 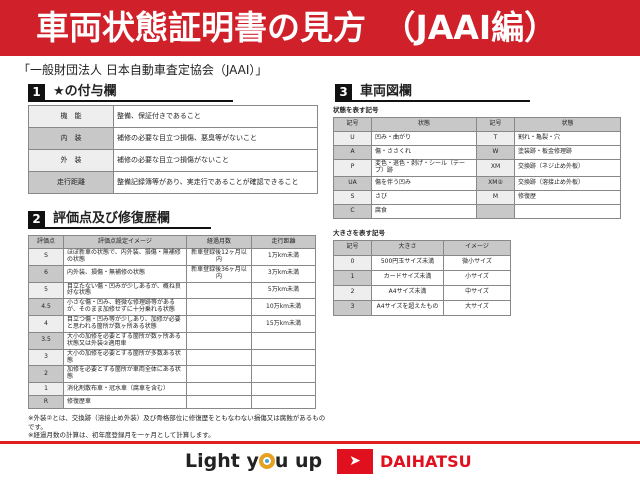 I want to click on table-row: 内 装補修の必要な目立つ損傷、悪臭等がないこと, so click(x=173, y=138).